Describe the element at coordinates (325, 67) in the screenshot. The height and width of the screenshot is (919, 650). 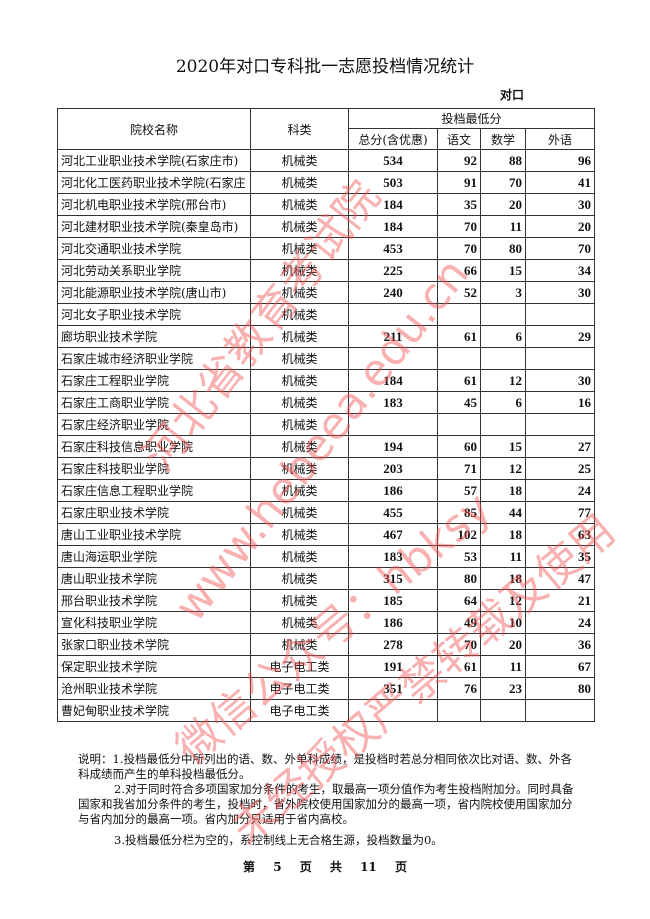
I see `page-title: 2020年对口专科批一志愿投档情况统计` at that location.